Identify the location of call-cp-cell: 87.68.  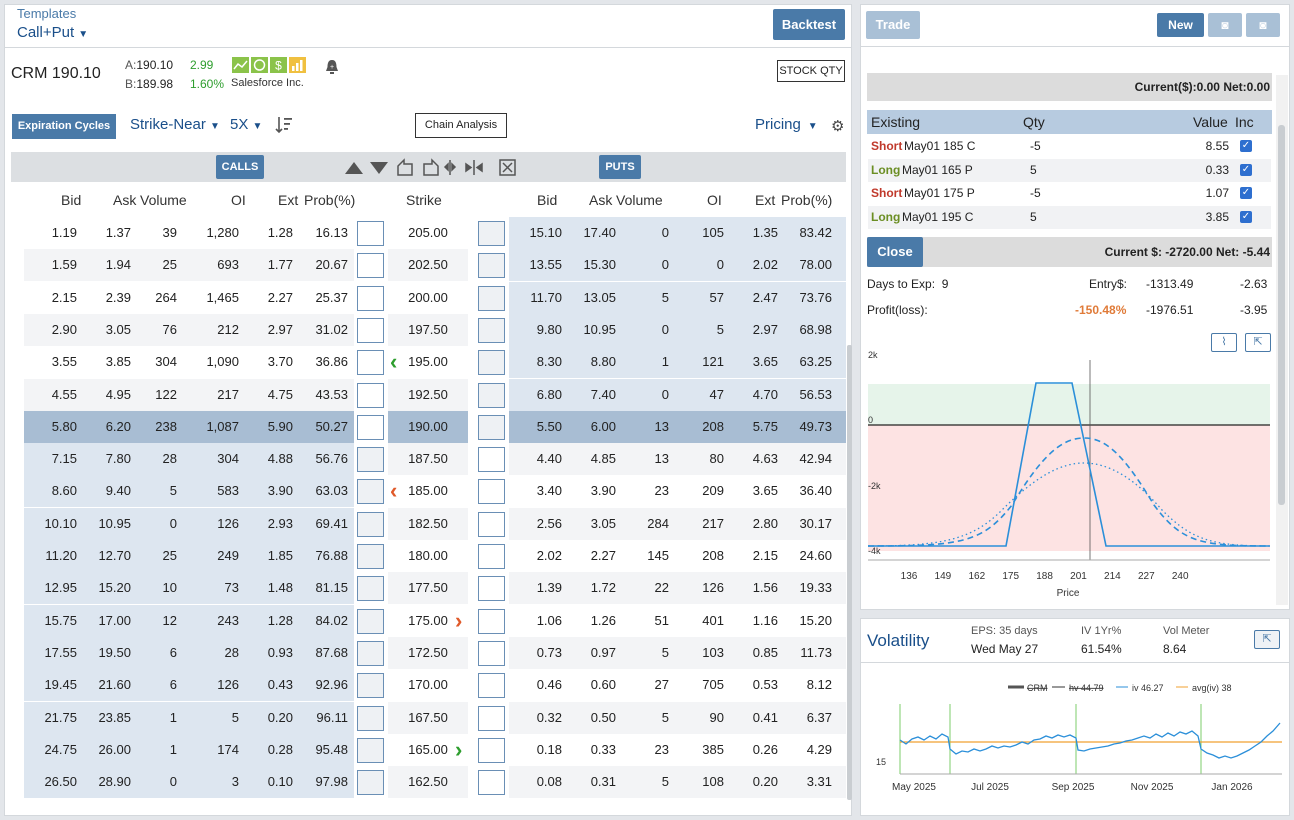
(331, 652).